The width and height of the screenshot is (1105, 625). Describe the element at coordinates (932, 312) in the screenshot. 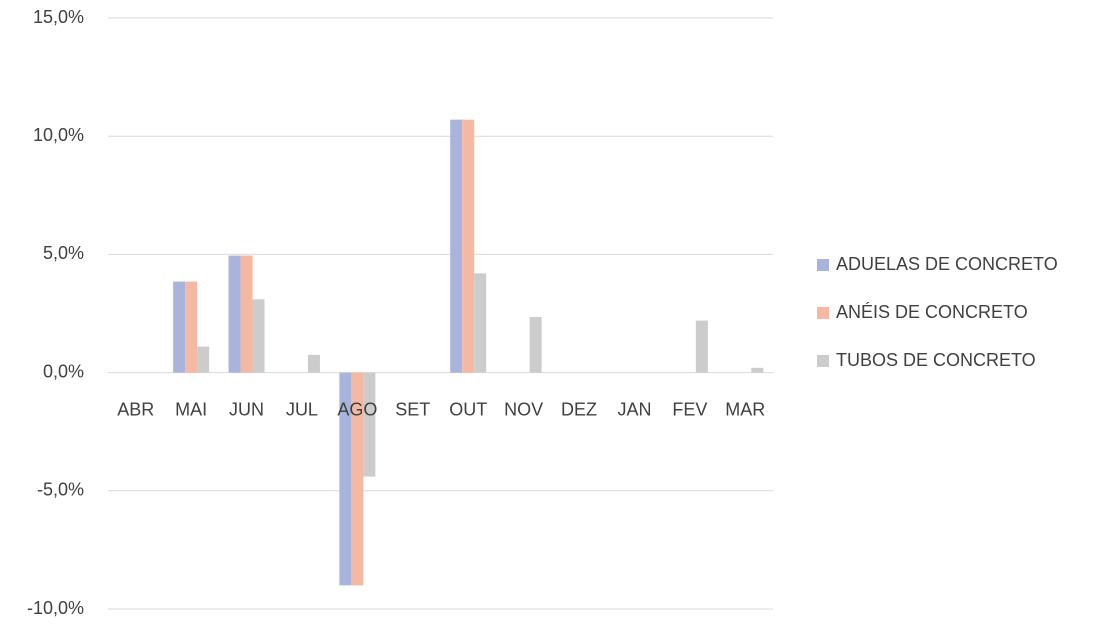

I see `legend-label: ANÉIS DE CONCRETO` at that location.